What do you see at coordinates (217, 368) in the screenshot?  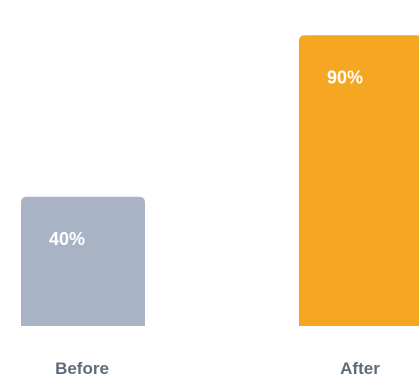 I see `category-labels-group: Before After` at bounding box center [217, 368].